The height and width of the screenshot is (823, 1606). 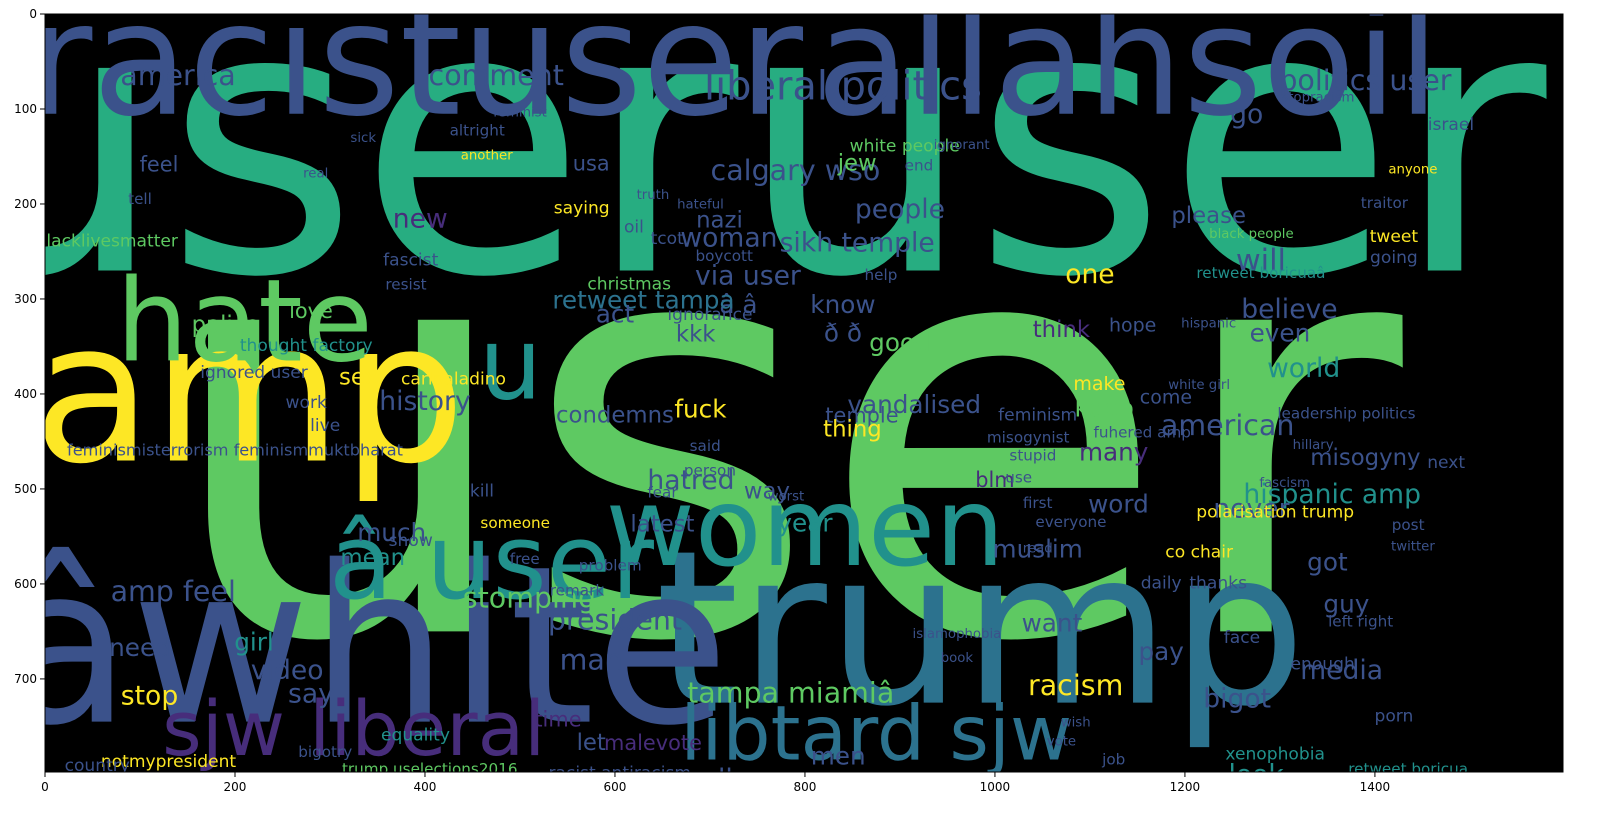 I want to click on cloud-word: much, so click(x=391, y=532).